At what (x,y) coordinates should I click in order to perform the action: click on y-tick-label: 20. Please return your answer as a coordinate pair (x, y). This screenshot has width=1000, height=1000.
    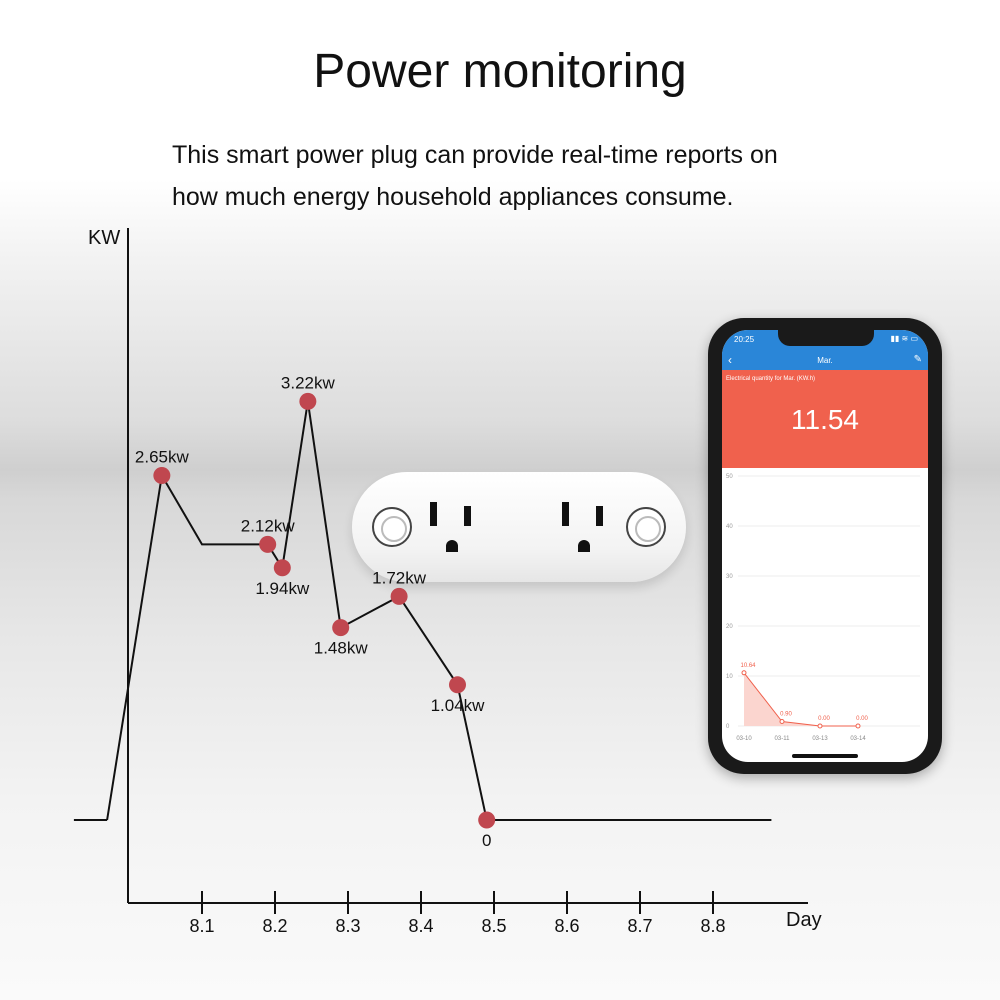
    Looking at the image, I should click on (729, 627).